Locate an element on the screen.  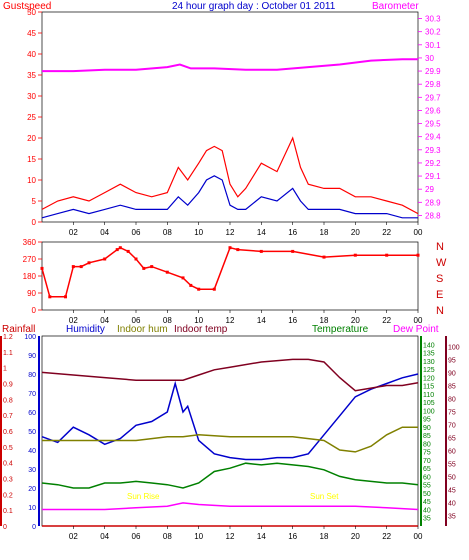
series-humidity is located at coordinates (230, 417).